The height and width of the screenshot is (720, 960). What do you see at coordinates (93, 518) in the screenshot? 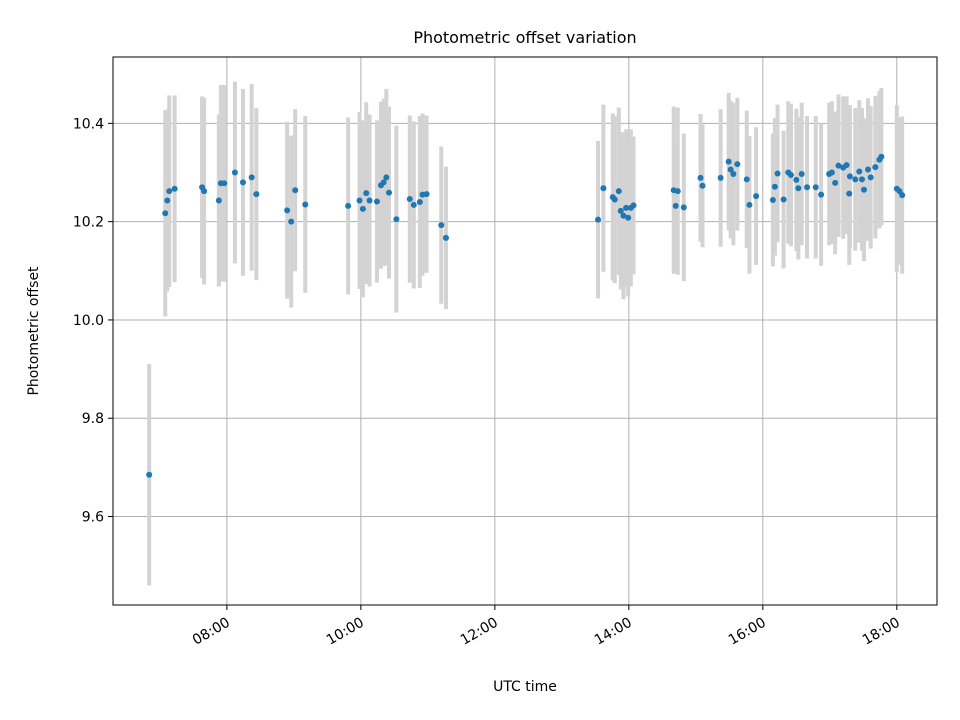
I see `y-tick-label: 9.6` at bounding box center [93, 518].